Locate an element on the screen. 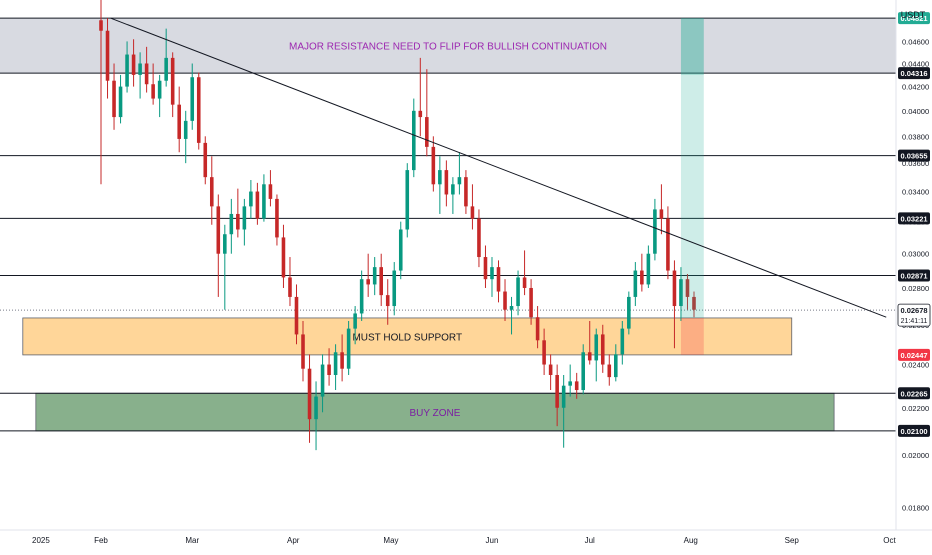 The image size is (932, 555). price-badge-label: 0.02871 is located at coordinates (913, 276).